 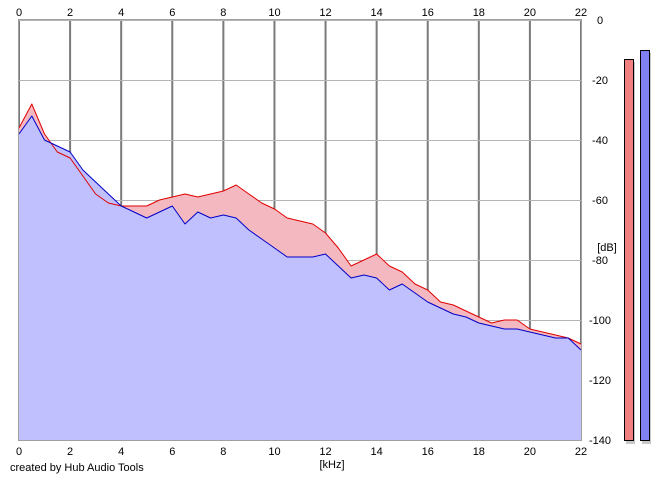 What do you see at coordinates (77, 468) in the screenshot?
I see `credit-text: created by Hub Audio Tools` at bounding box center [77, 468].